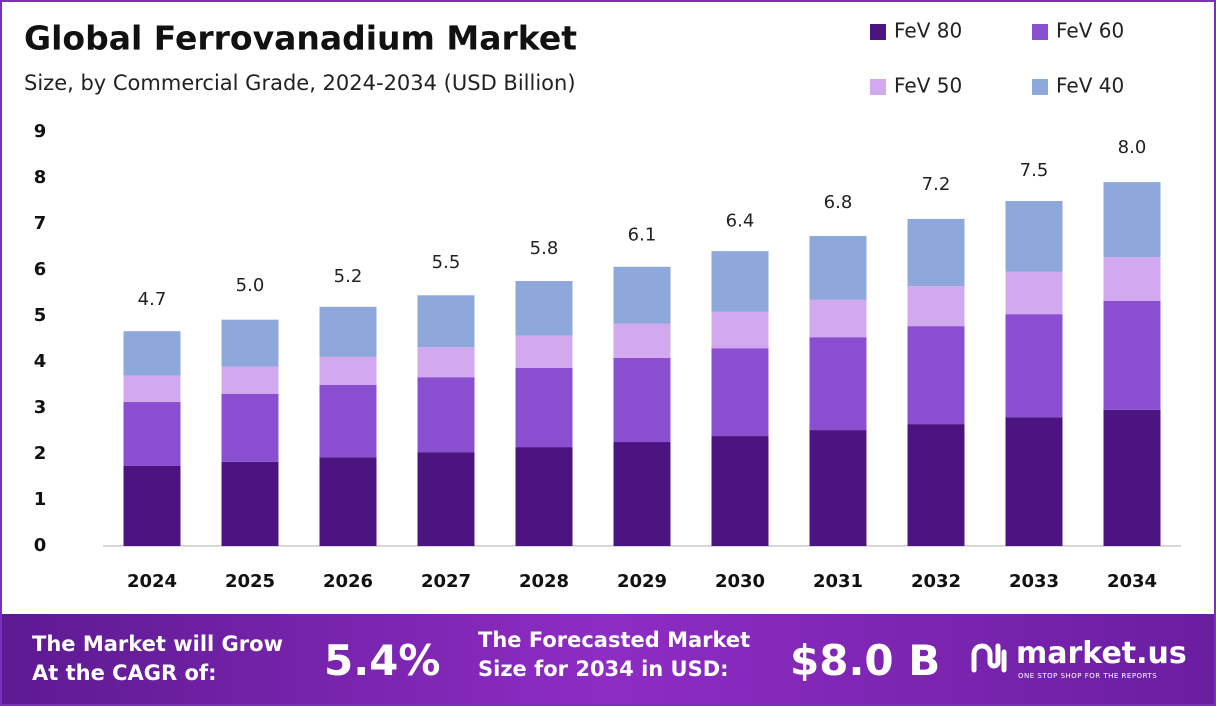 The image size is (1216, 706). I want to click on total-label: 7.2, so click(936, 184).